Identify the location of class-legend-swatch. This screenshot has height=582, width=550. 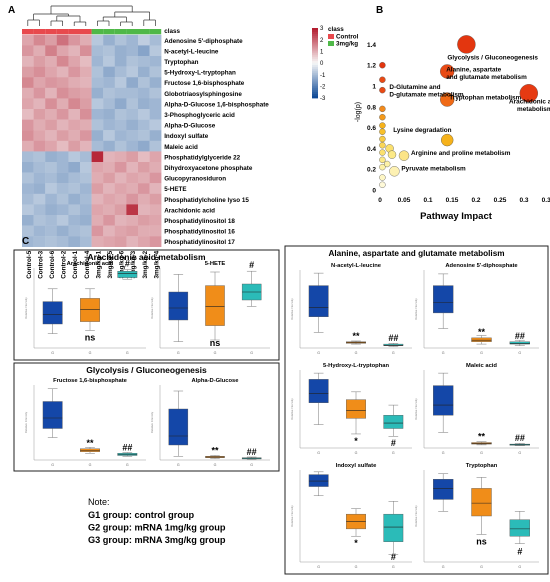
(331, 43).